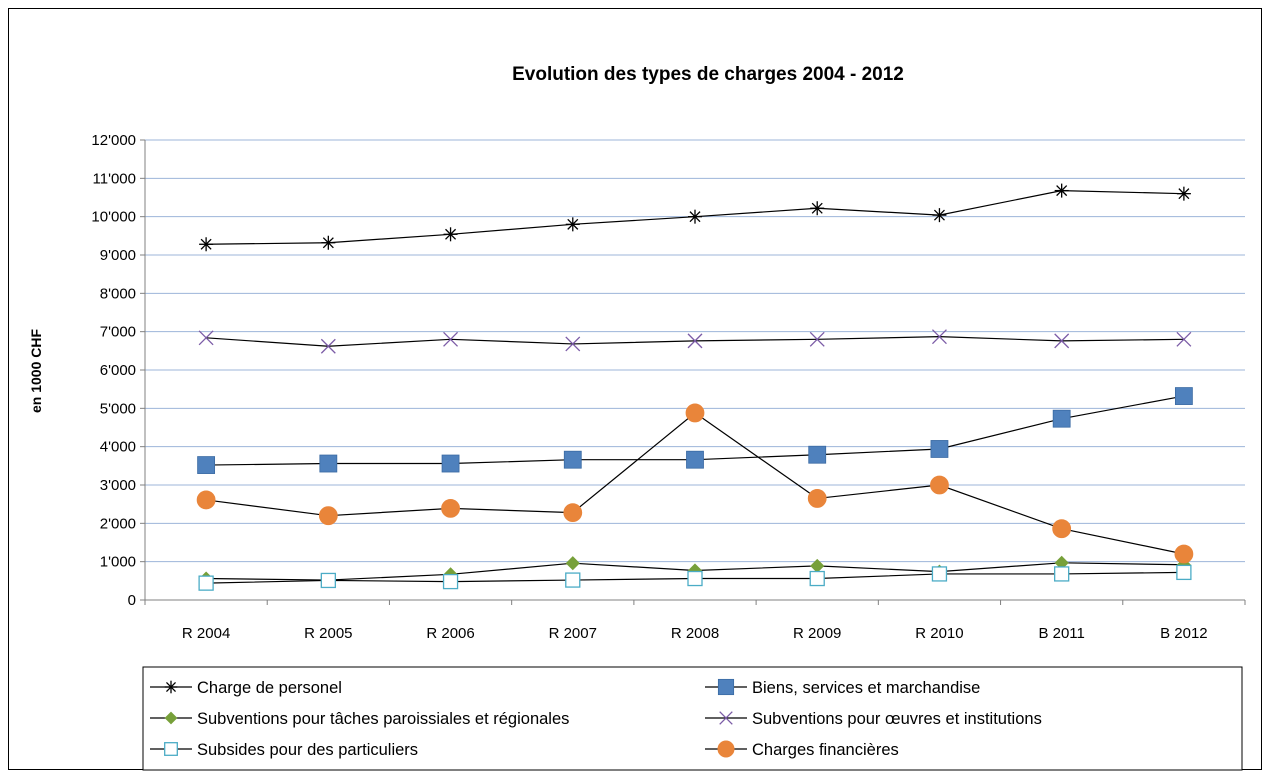 The height and width of the screenshot is (776, 1268). I want to click on legend-item: Subsides pour des particuliers, so click(284, 750).